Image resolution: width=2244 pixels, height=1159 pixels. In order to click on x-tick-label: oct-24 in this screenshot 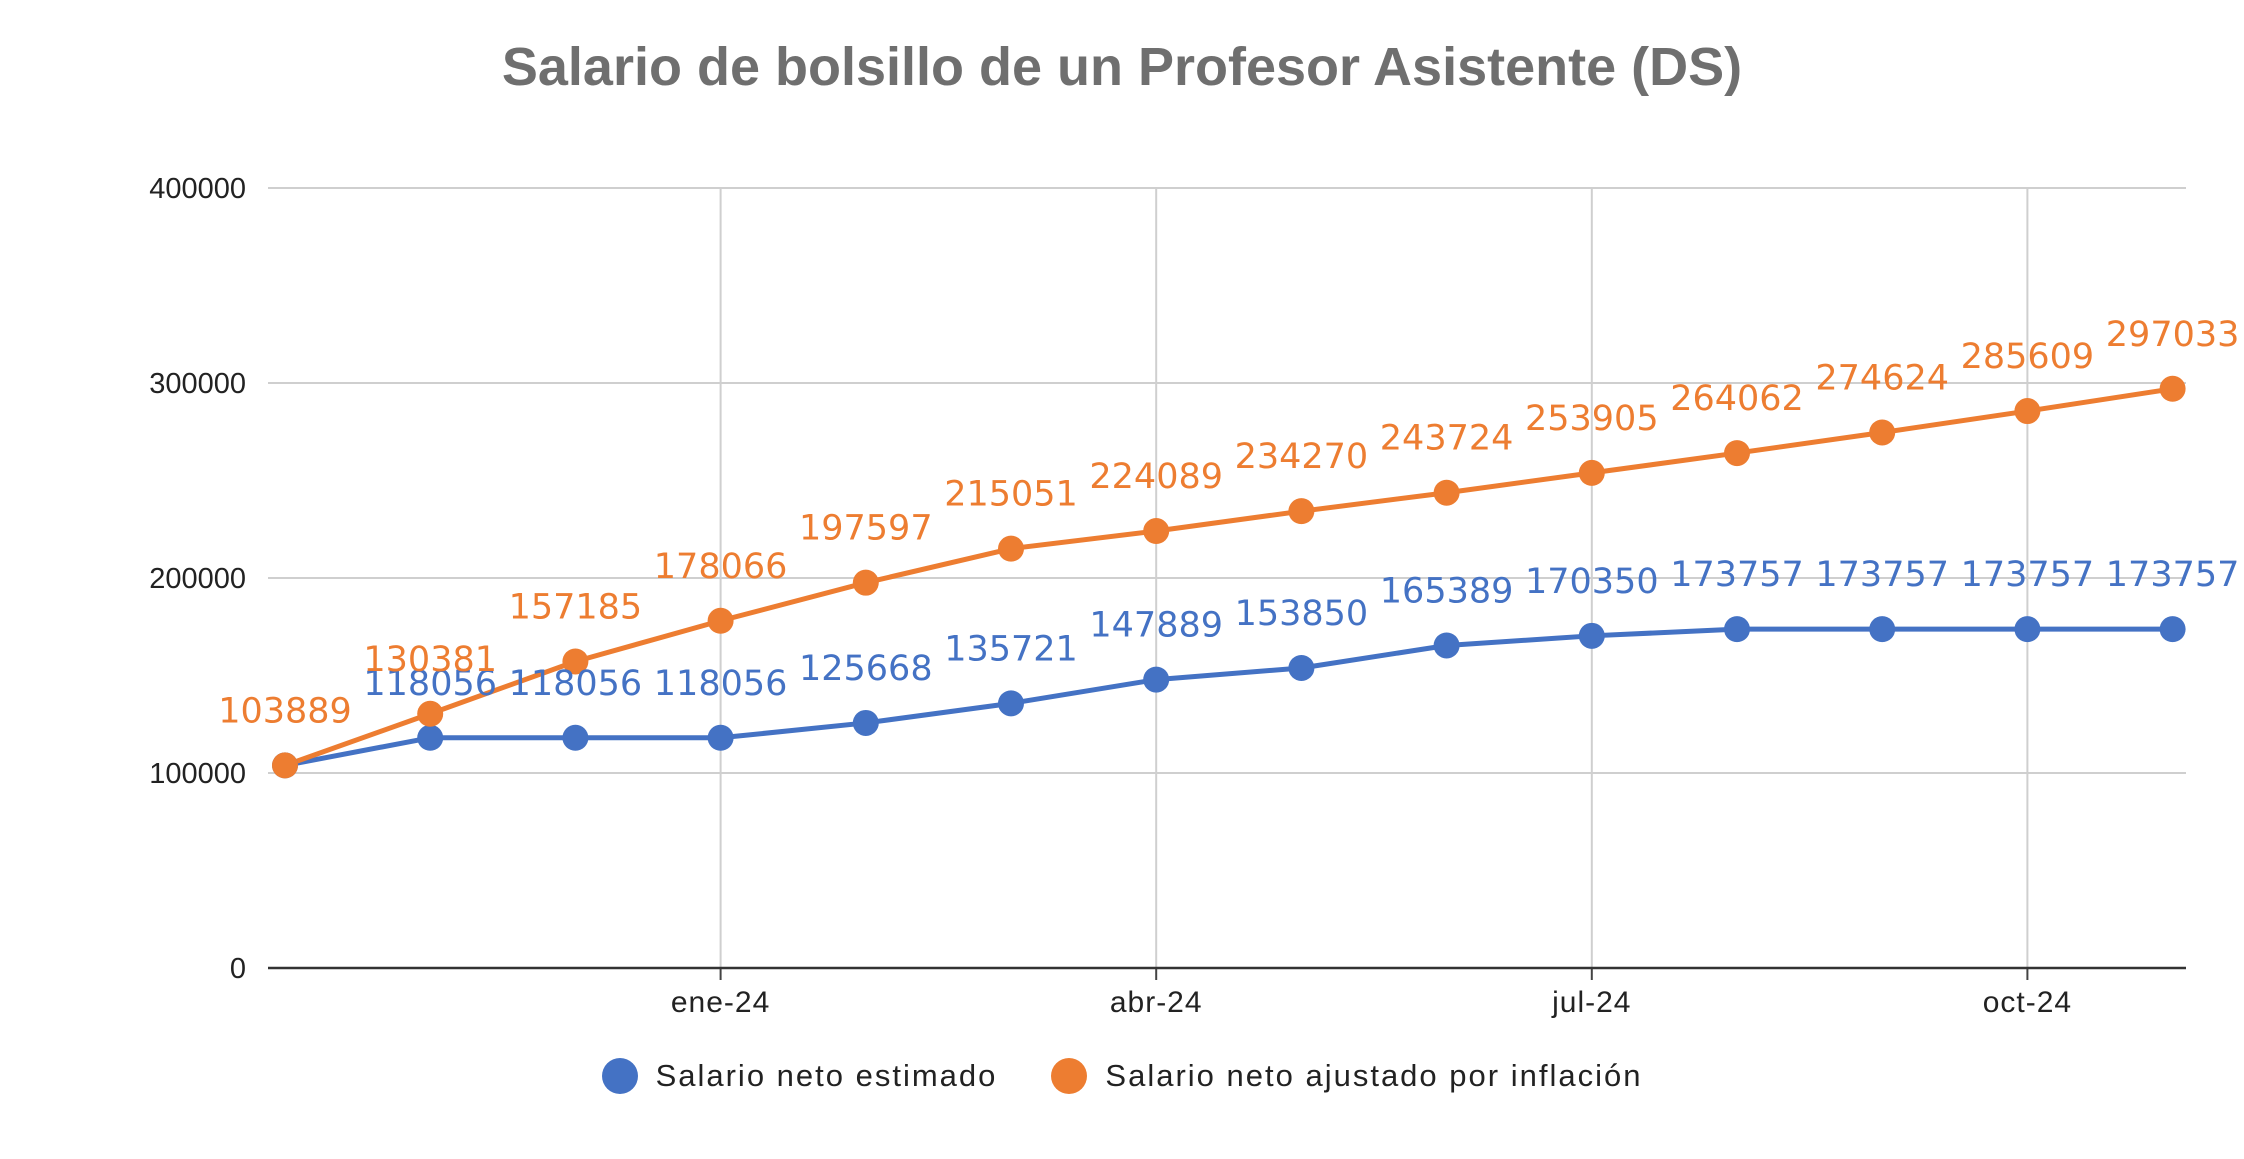, I will do `click(2027, 1002)`.